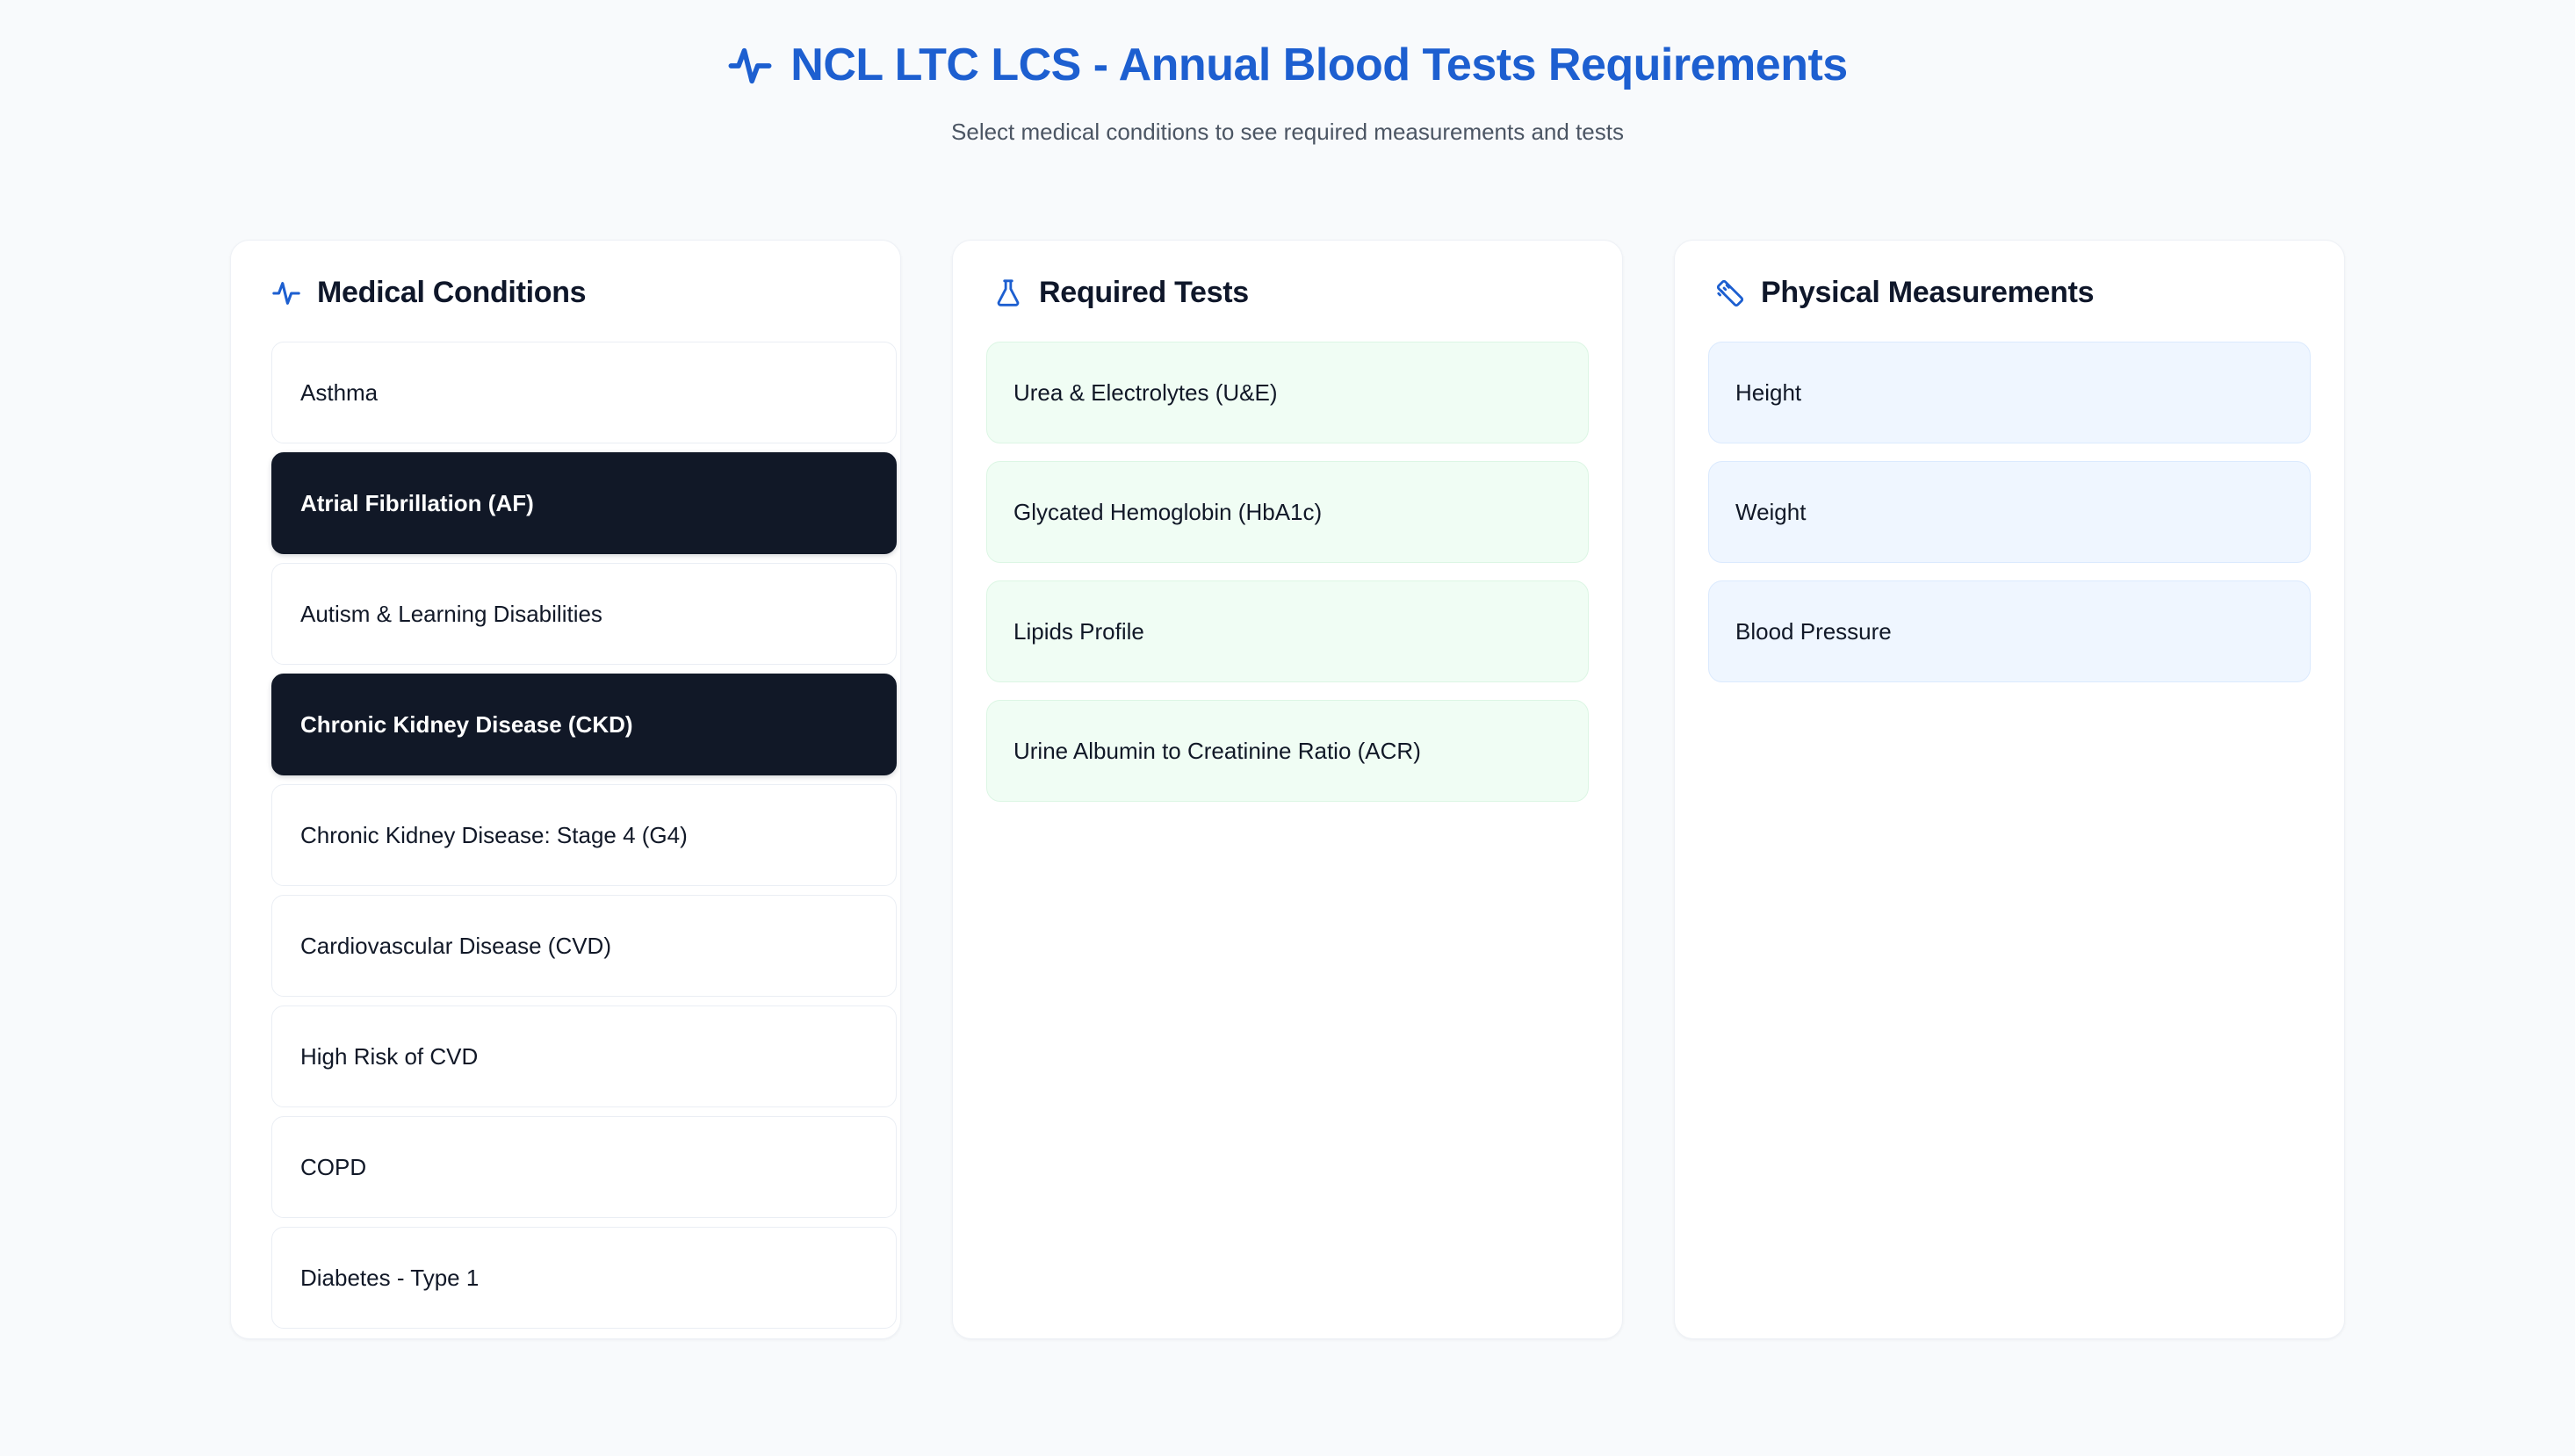  Describe the element at coordinates (2009, 392) in the screenshot. I see `measurement-item: Height` at that location.